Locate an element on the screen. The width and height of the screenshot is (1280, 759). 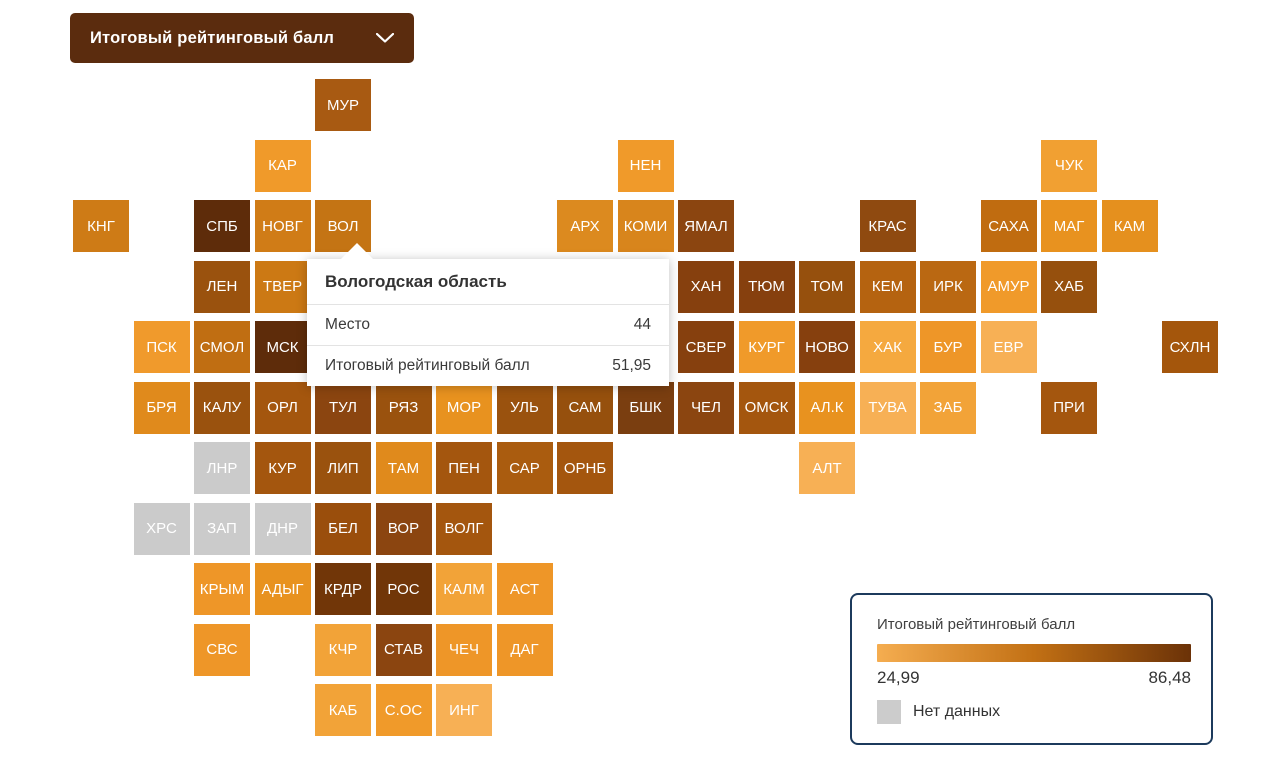
region-tile-КЕМ: КЕМ is located at coordinates (887, 286).